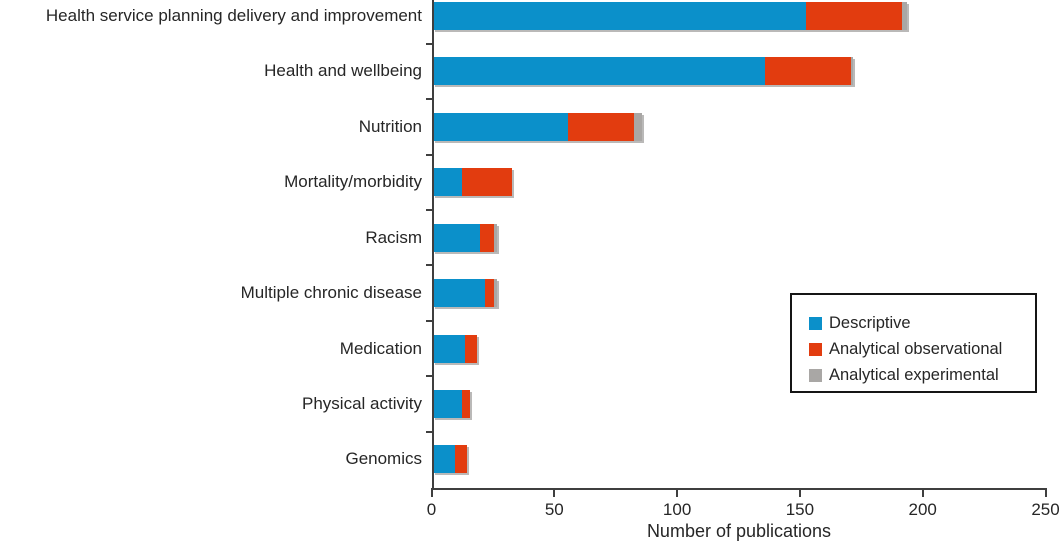 This screenshot has width=1064, height=546. What do you see at coordinates (800, 509) in the screenshot?
I see `x-tick-label: 150` at bounding box center [800, 509].